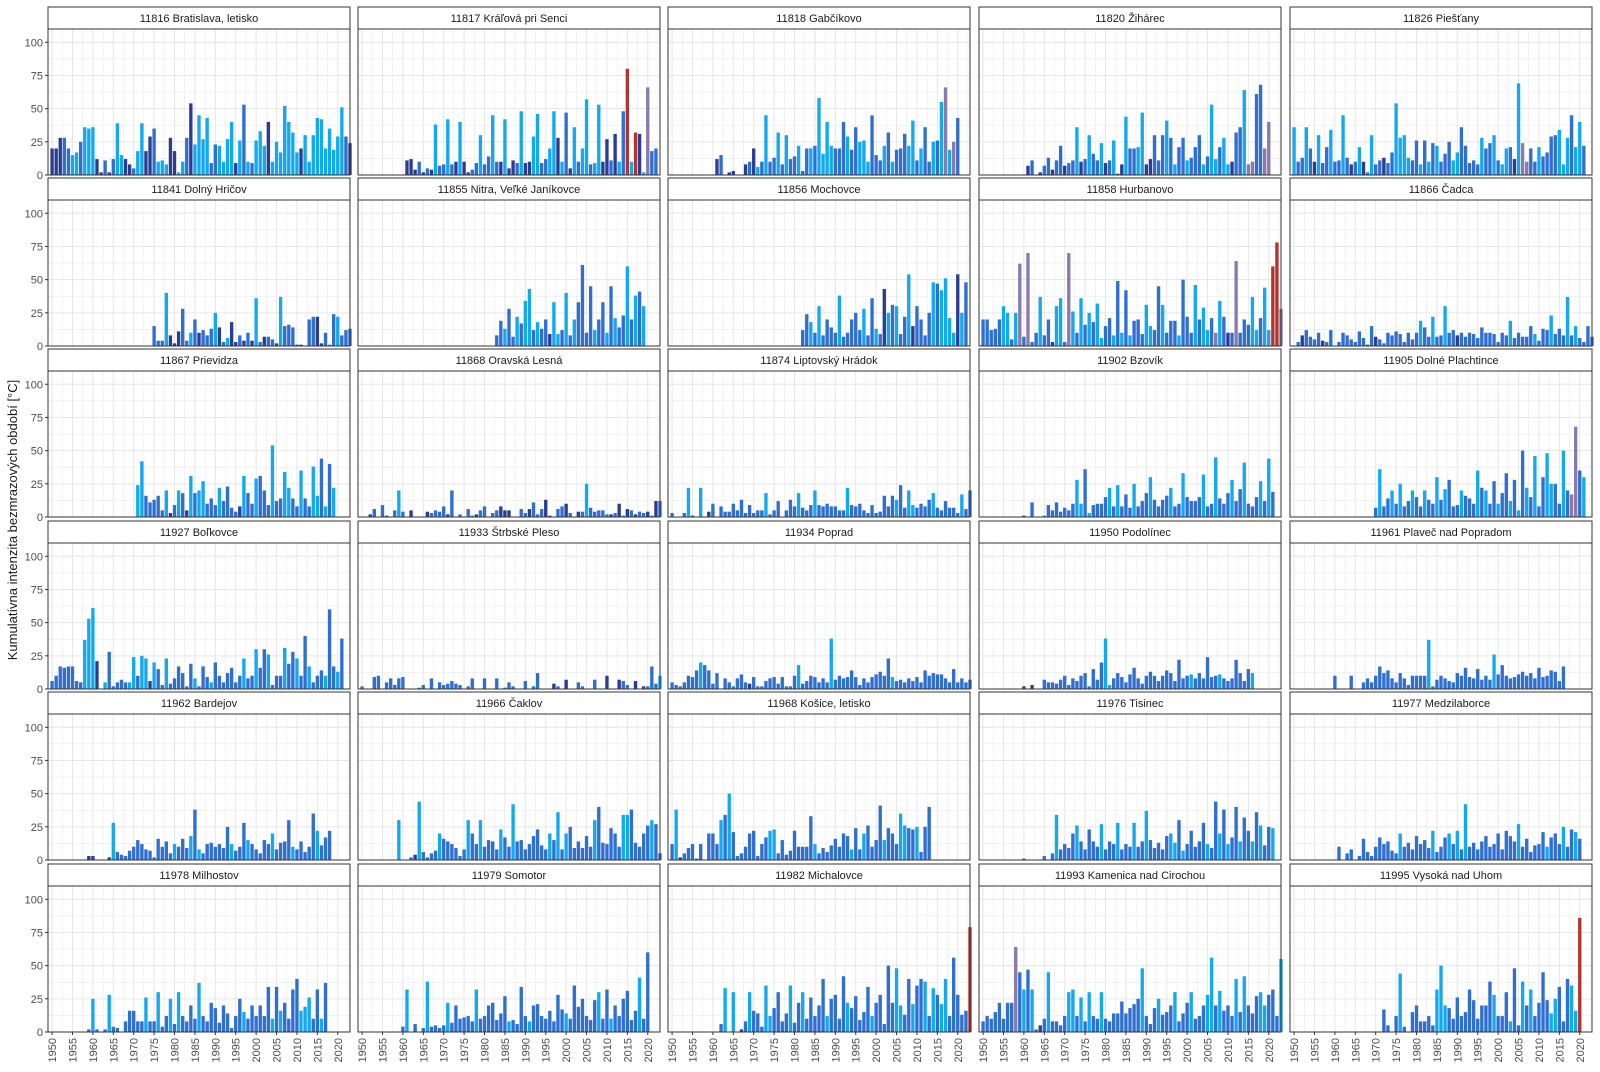 The width and height of the screenshot is (1600, 1072). I want to click on facet-title: 11968 Košice, letisko, so click(818, 704).